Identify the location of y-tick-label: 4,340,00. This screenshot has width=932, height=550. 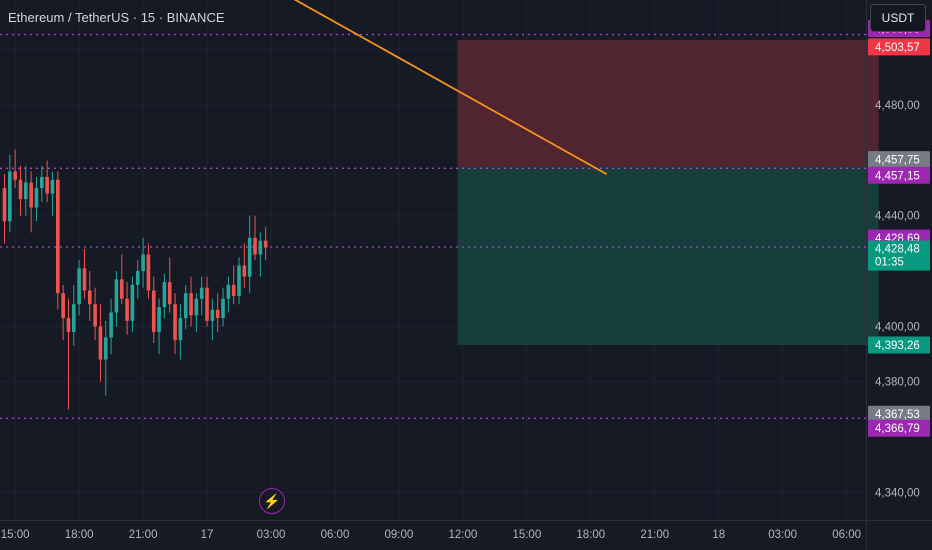
(897, 493).